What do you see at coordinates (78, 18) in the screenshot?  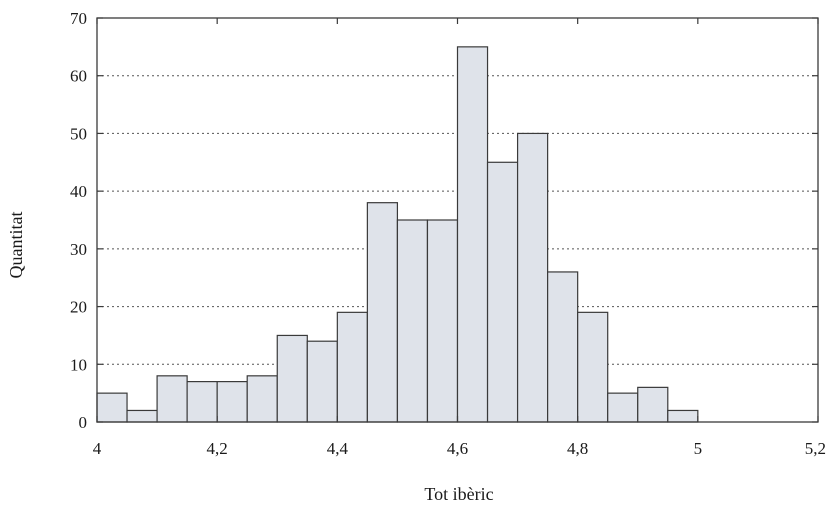 I see `y-tick-label-70: 70` at bounding box center [78, 18].